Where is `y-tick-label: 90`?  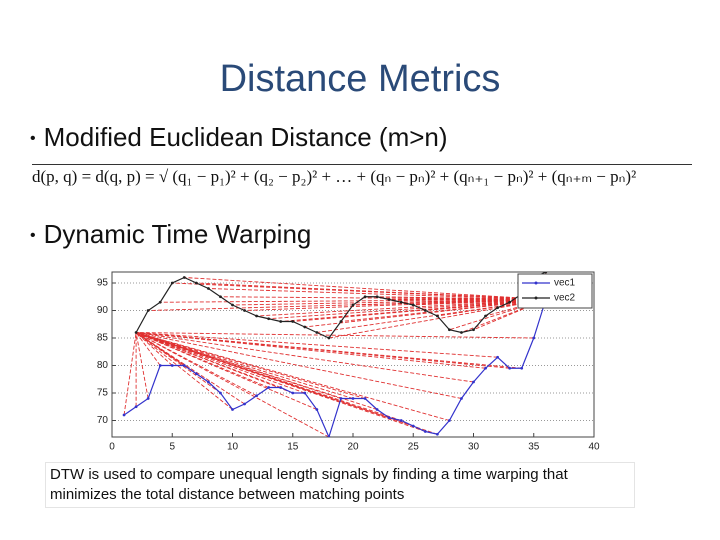
y-tick-label: 90 is located at coordinates (103, 310).